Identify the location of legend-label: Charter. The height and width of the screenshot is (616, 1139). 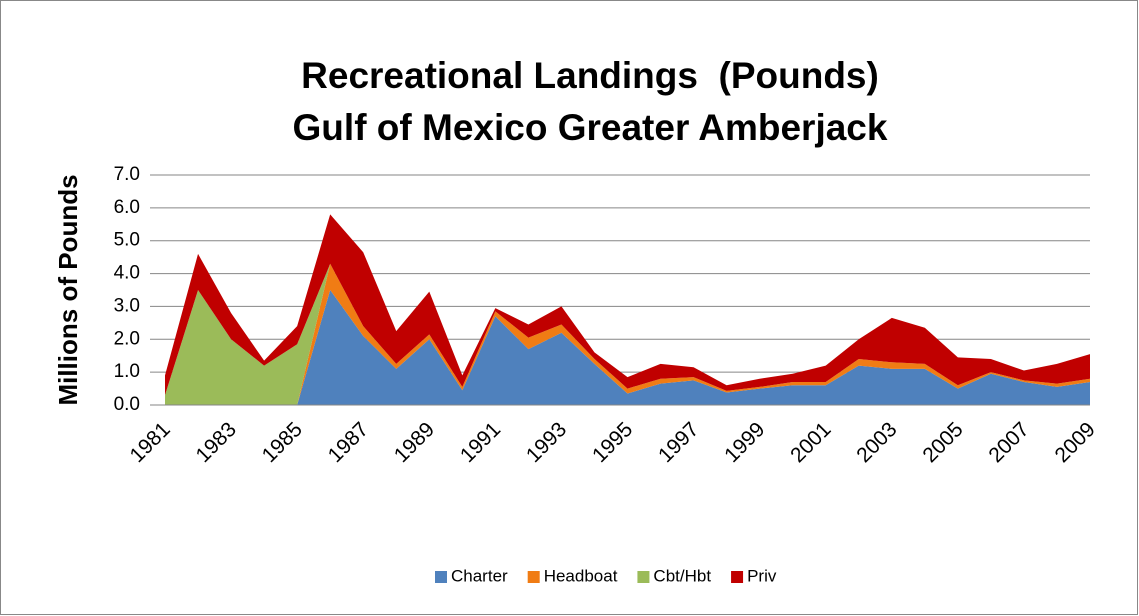
(479, 575).